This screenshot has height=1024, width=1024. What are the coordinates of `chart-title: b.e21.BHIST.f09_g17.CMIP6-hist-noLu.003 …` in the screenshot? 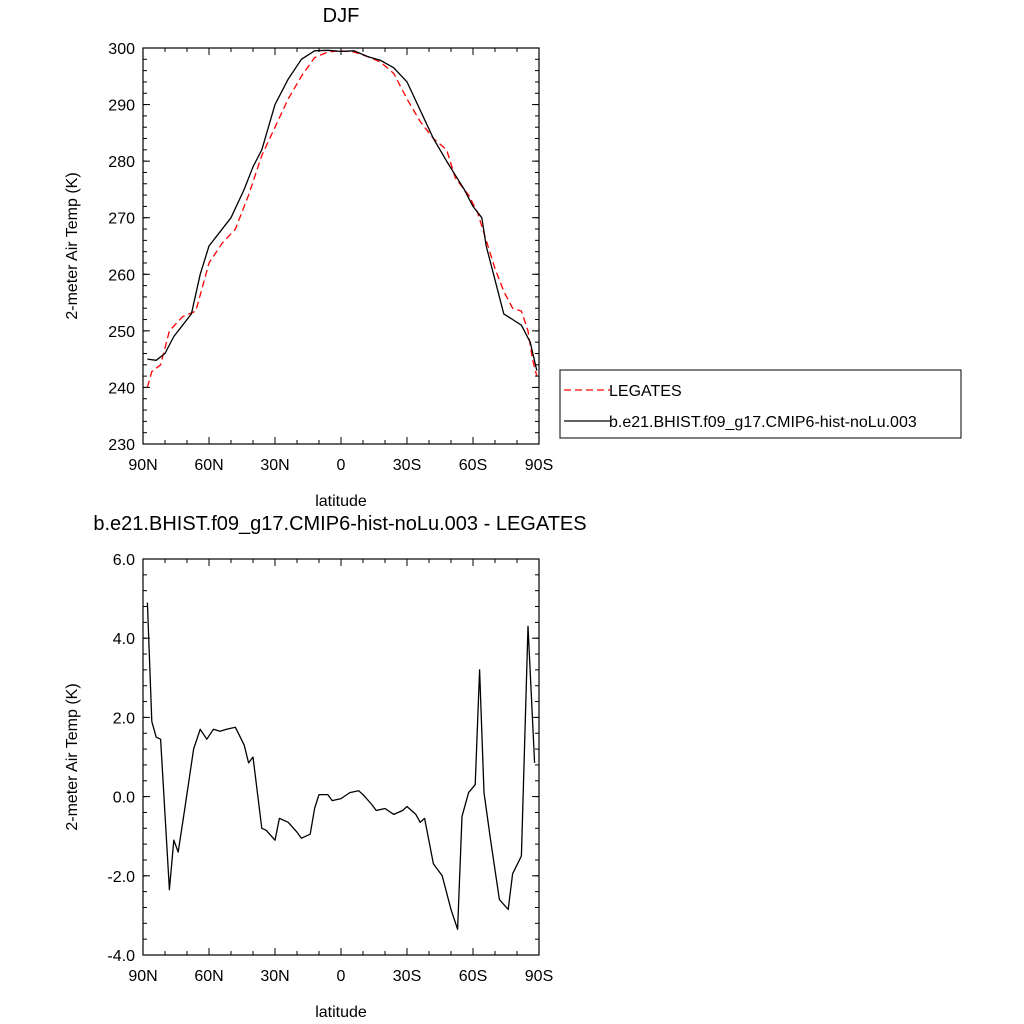 It's located at (339, 524).